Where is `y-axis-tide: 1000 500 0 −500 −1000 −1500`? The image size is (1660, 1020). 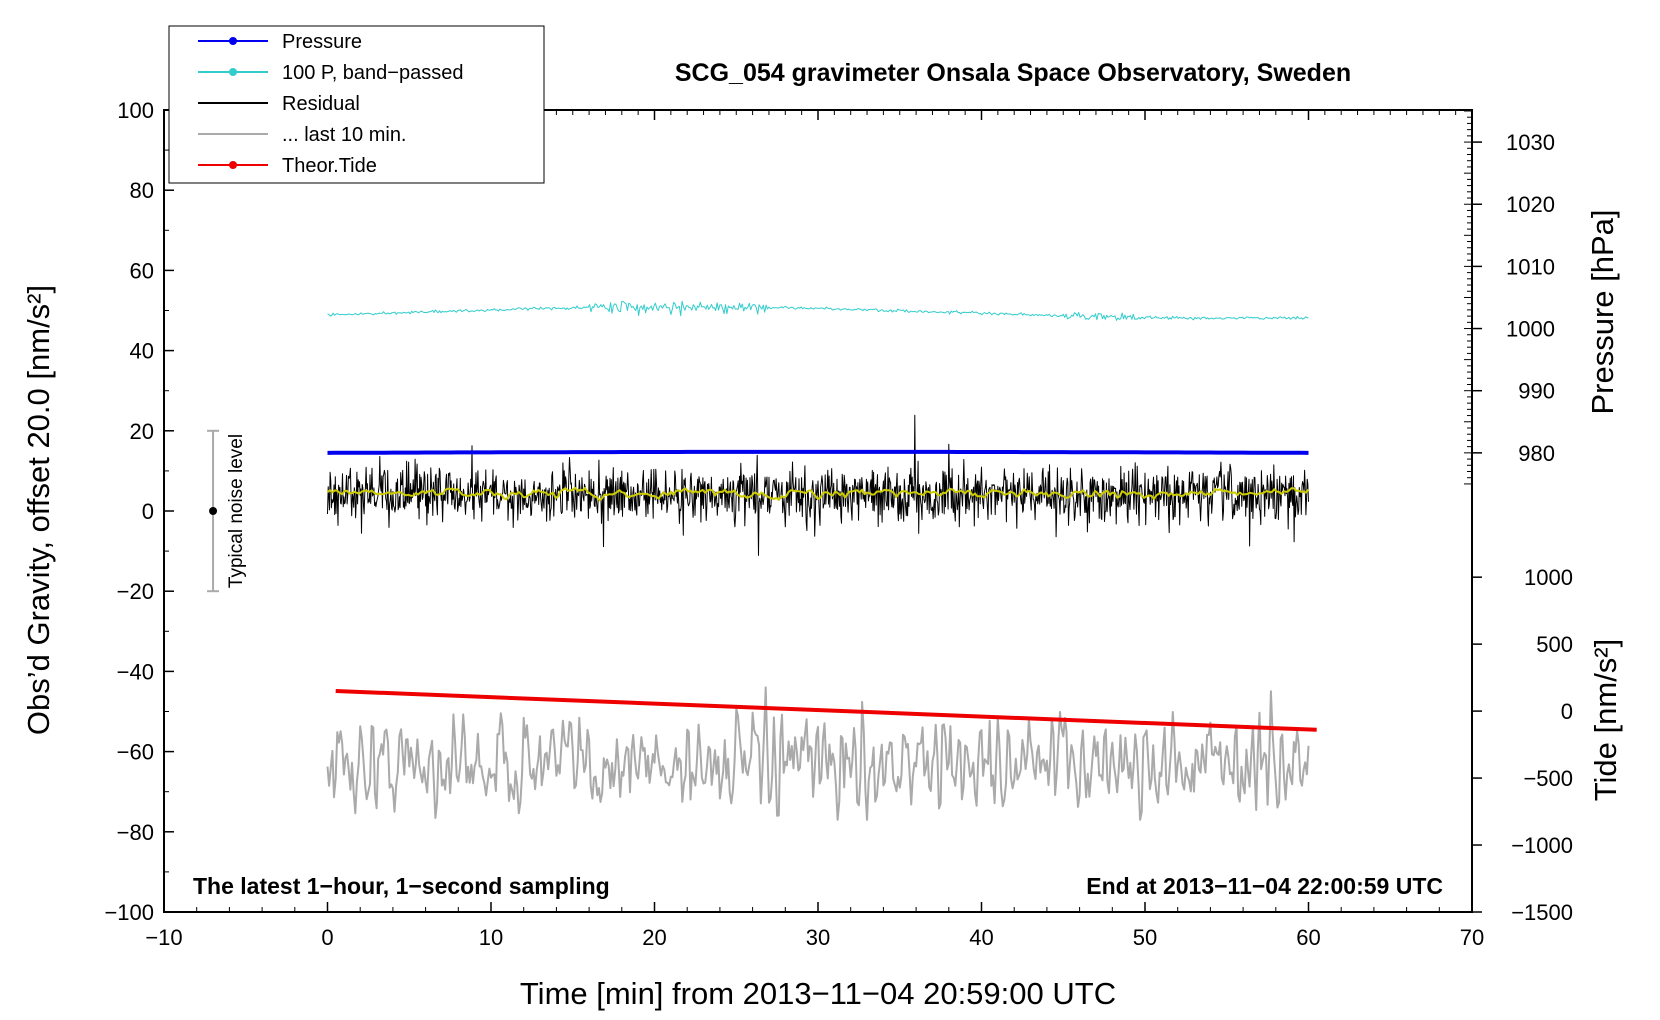 y-axis-tide: 1000 500 0 −500 −1000 −1500 is located at coordinates (1522, 745).